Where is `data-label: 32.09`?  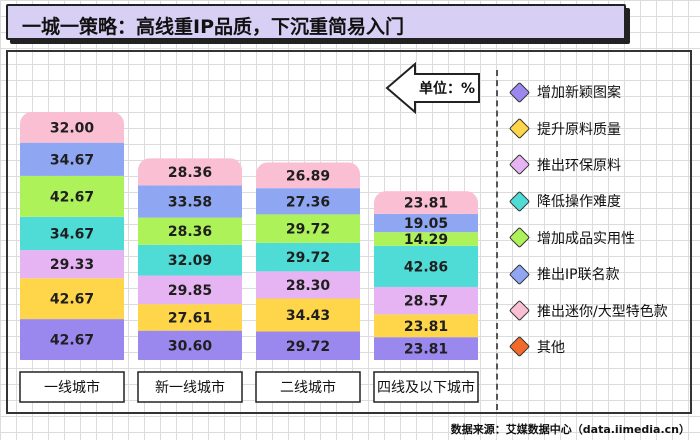 data-label: 32.09 is located at coordinates (190, 261).